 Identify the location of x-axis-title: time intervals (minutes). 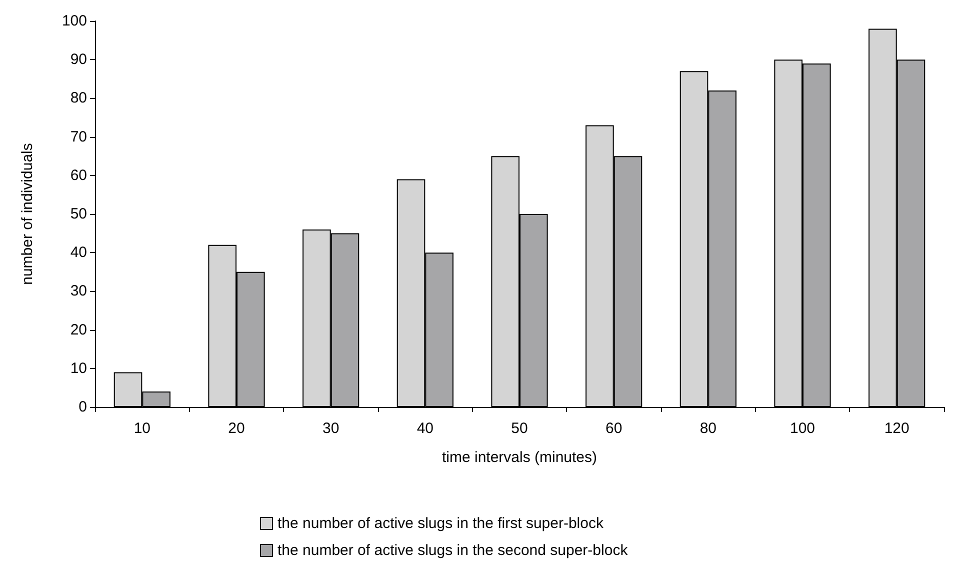
(520, 457).